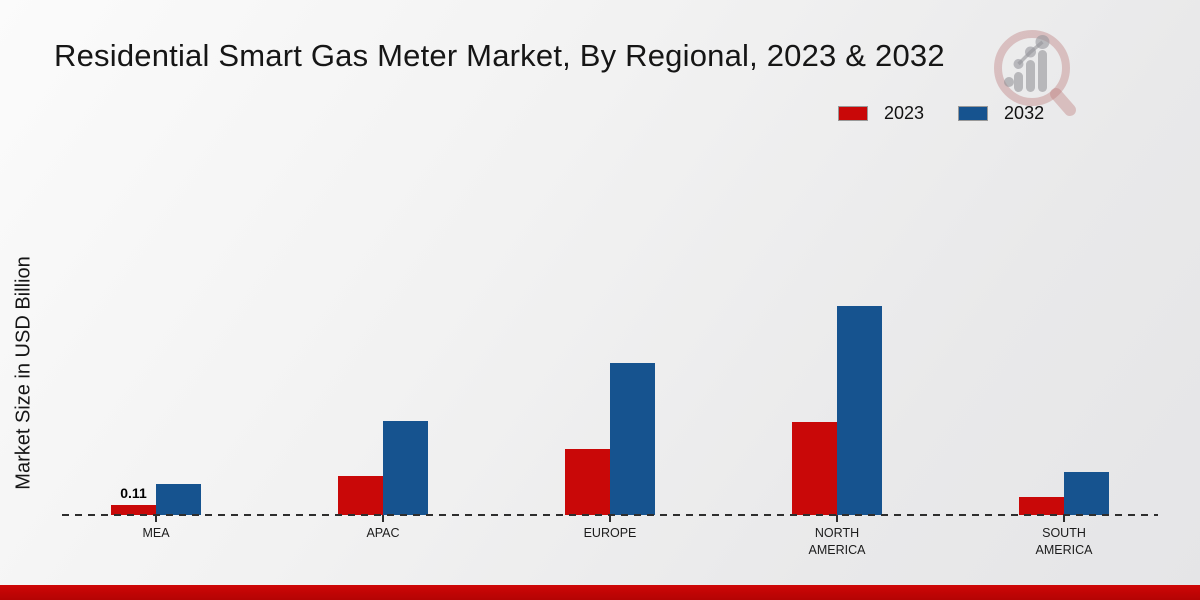 This screenshot has width=1200, height=600. Describe the element at coordinates (383, 518) in the screenshot. I see `x-tick-apac` at that location.